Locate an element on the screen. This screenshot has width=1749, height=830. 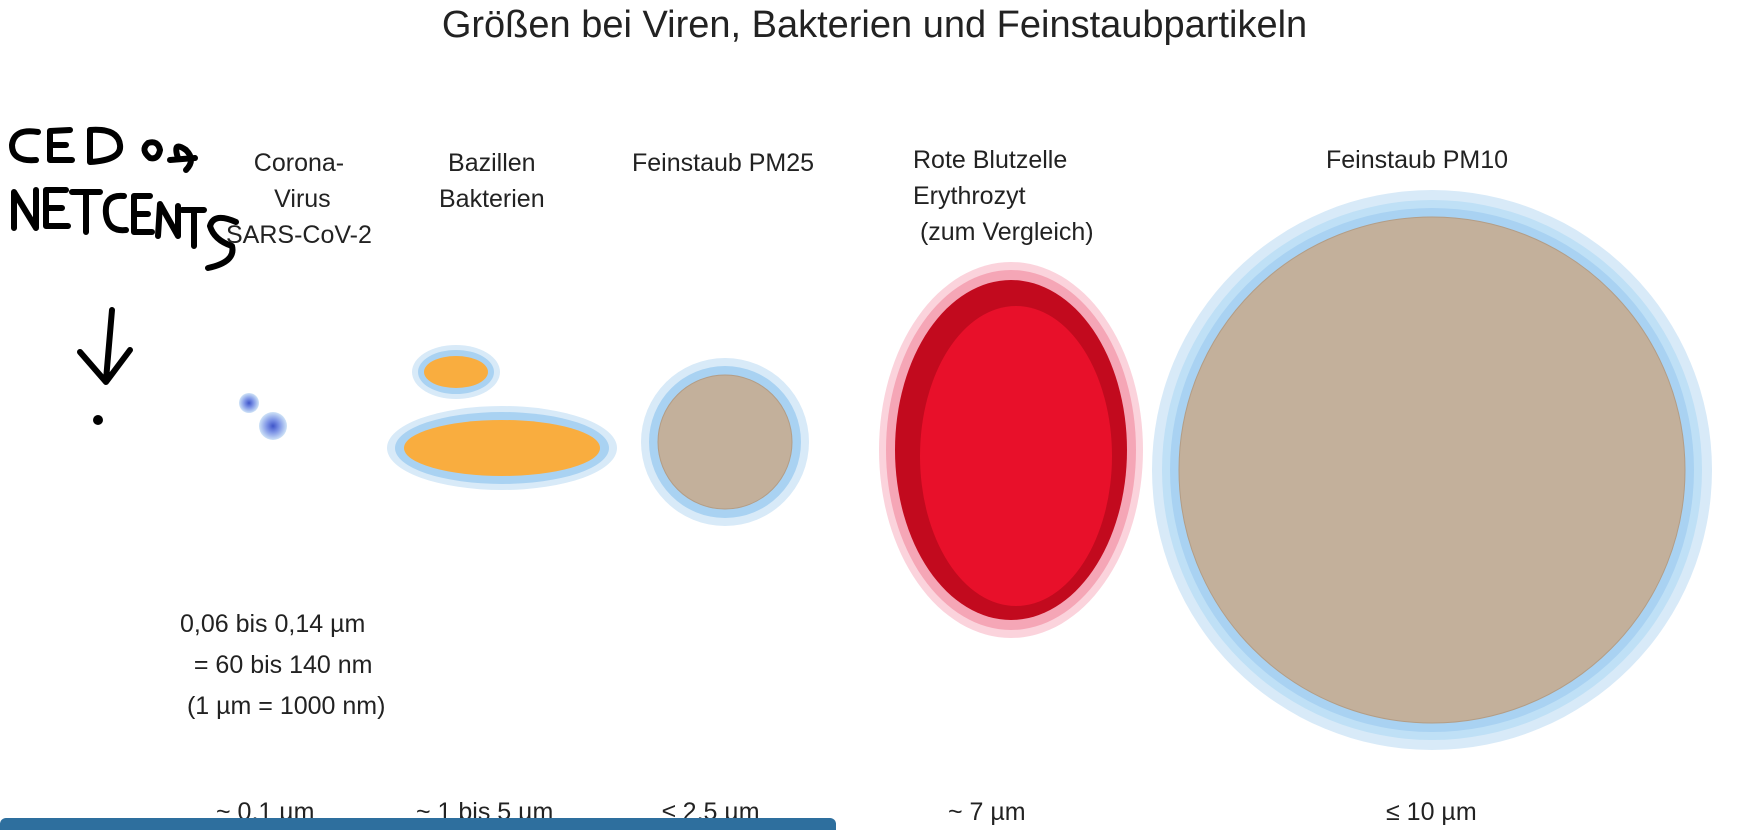
pm25-particle is located at coordinates (725, 442).